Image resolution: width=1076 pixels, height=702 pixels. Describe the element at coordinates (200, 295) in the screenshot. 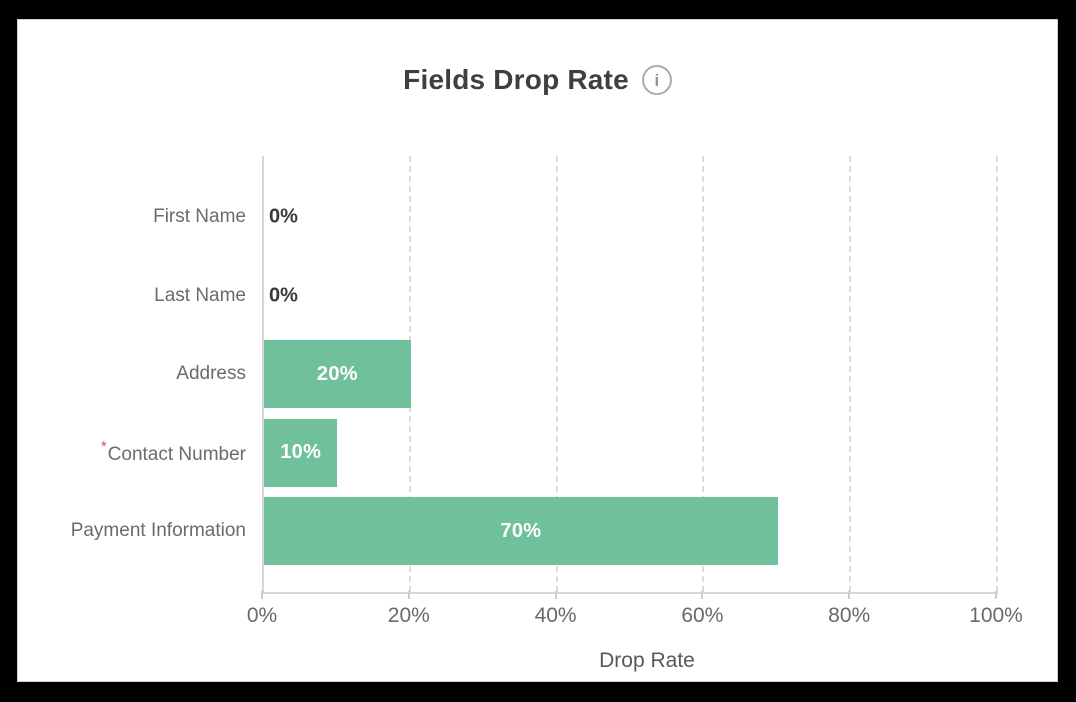

I see `category-label-text: Last Name` at that location.